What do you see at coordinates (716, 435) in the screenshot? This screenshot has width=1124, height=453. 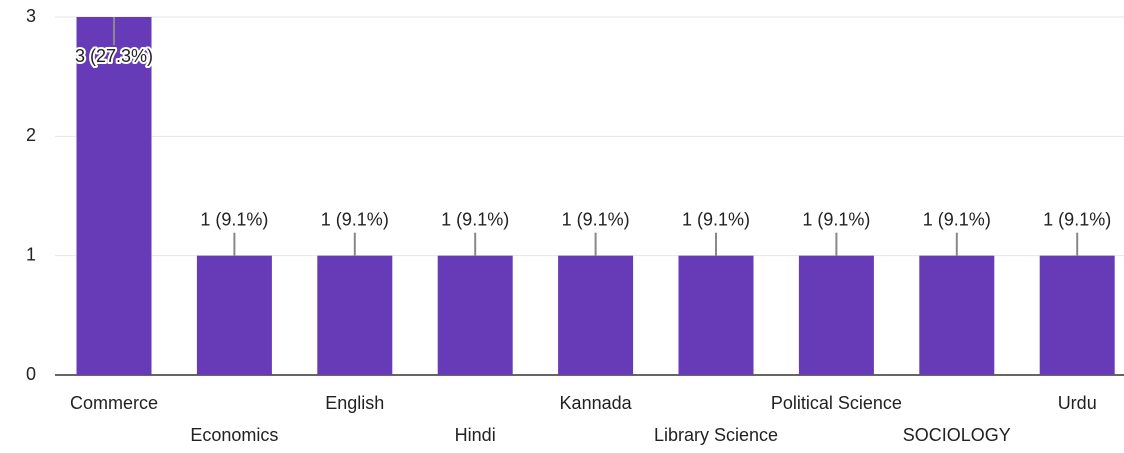 I see `x-tick-label: Library Science` at bounding box center [716, 435].